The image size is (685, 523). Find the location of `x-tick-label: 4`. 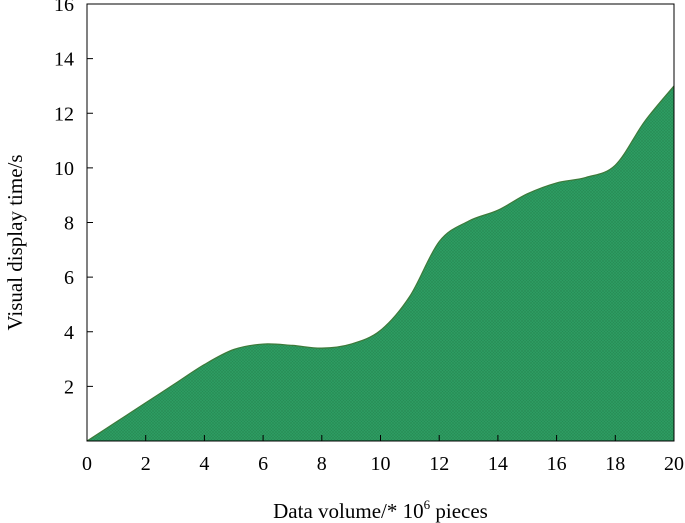

x-tick-label: 4 is located at coordinates (204, 464).